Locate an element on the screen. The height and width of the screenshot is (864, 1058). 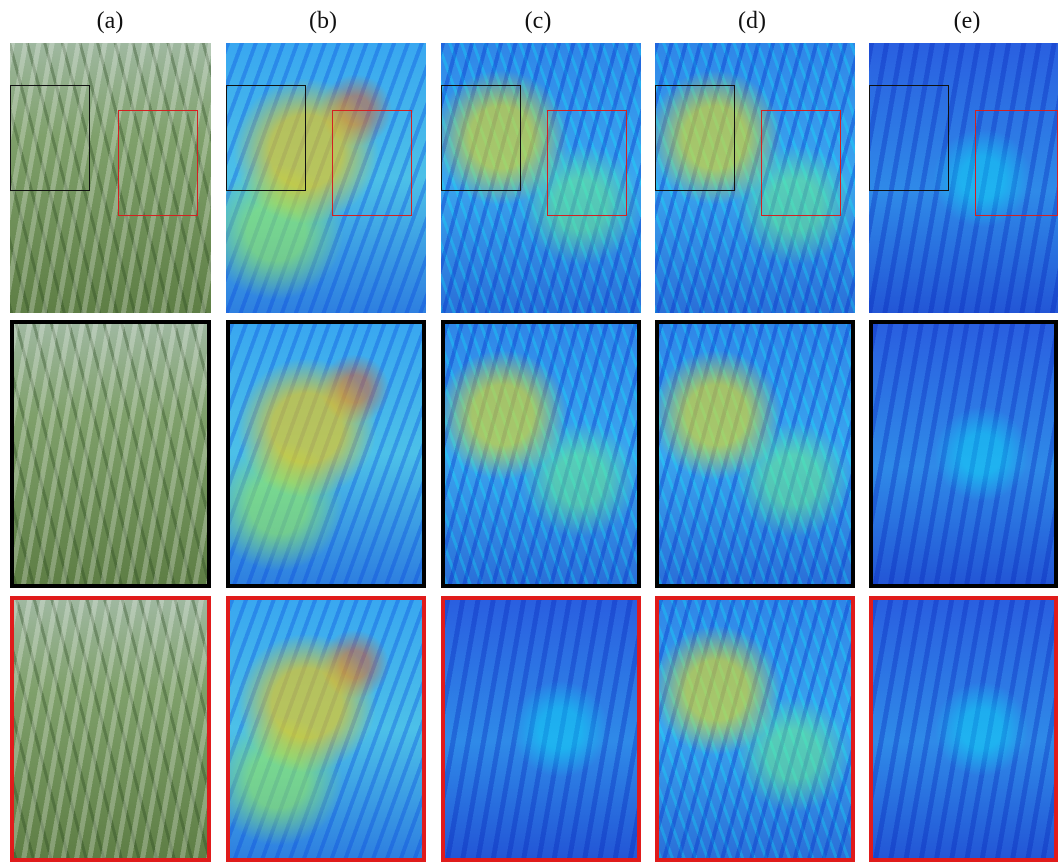
heatmap-e-full is located at coordinates (963, 178).